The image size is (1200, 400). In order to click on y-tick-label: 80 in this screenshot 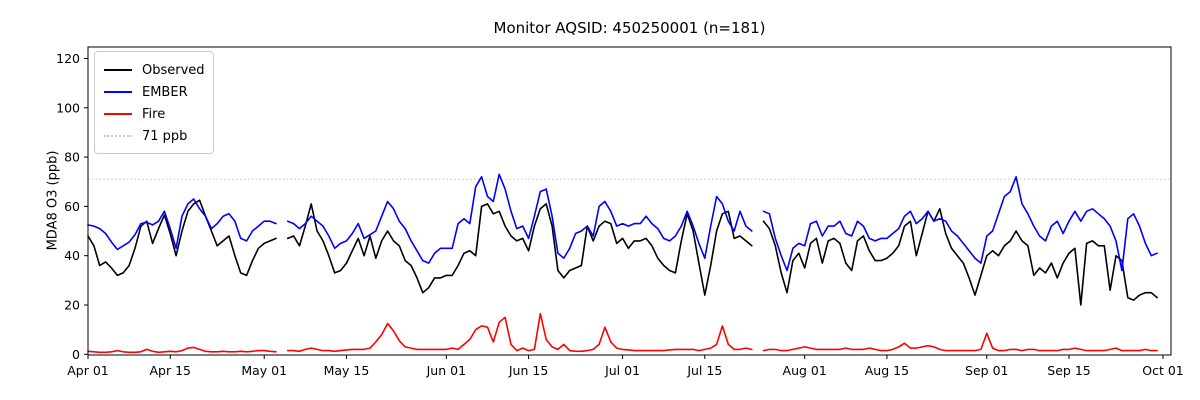, I will do `click(72, 157)`.